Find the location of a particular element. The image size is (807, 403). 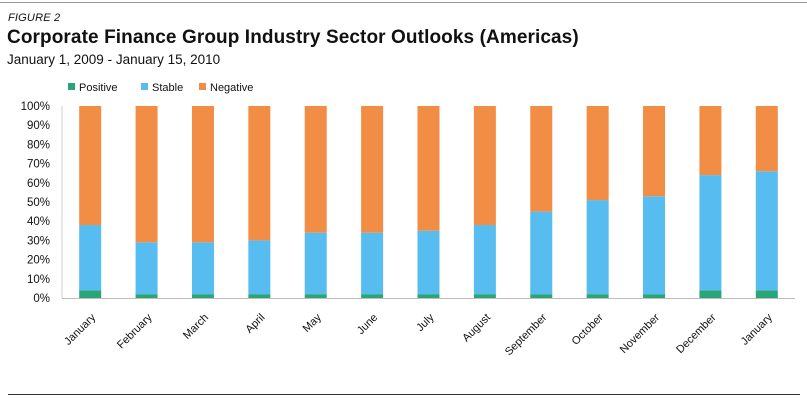

y-axis: 0% 10% 20% 30% 40% 50% 60% 70% 80% 90% 100% is located at coordinates (42, 203).